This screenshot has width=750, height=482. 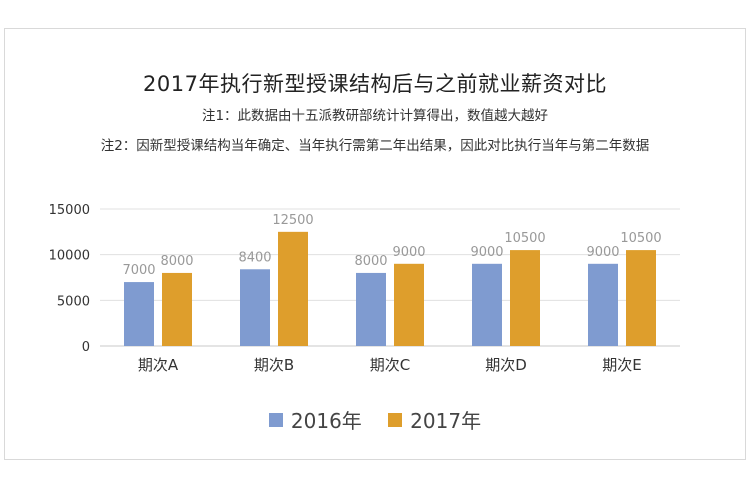 I want to click on y-tick-label: 10000, so click(x=69, y=256).